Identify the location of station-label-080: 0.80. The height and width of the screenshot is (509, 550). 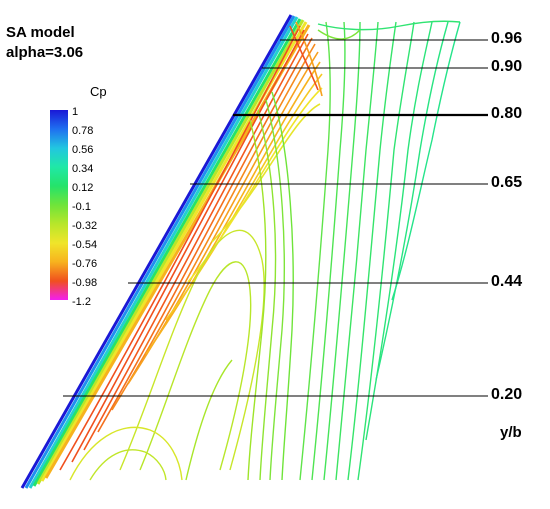
(507, 113).